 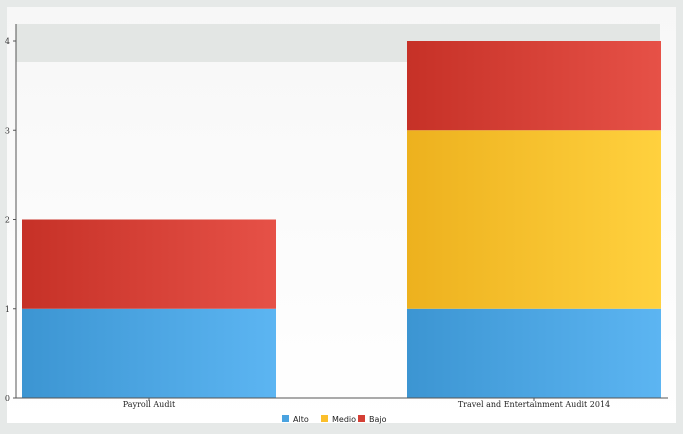 What do you see at coordinates (149, 404) in the screenshot?
I see `x-tick-label: Payroll Audit` at bounding box center [149, 404].